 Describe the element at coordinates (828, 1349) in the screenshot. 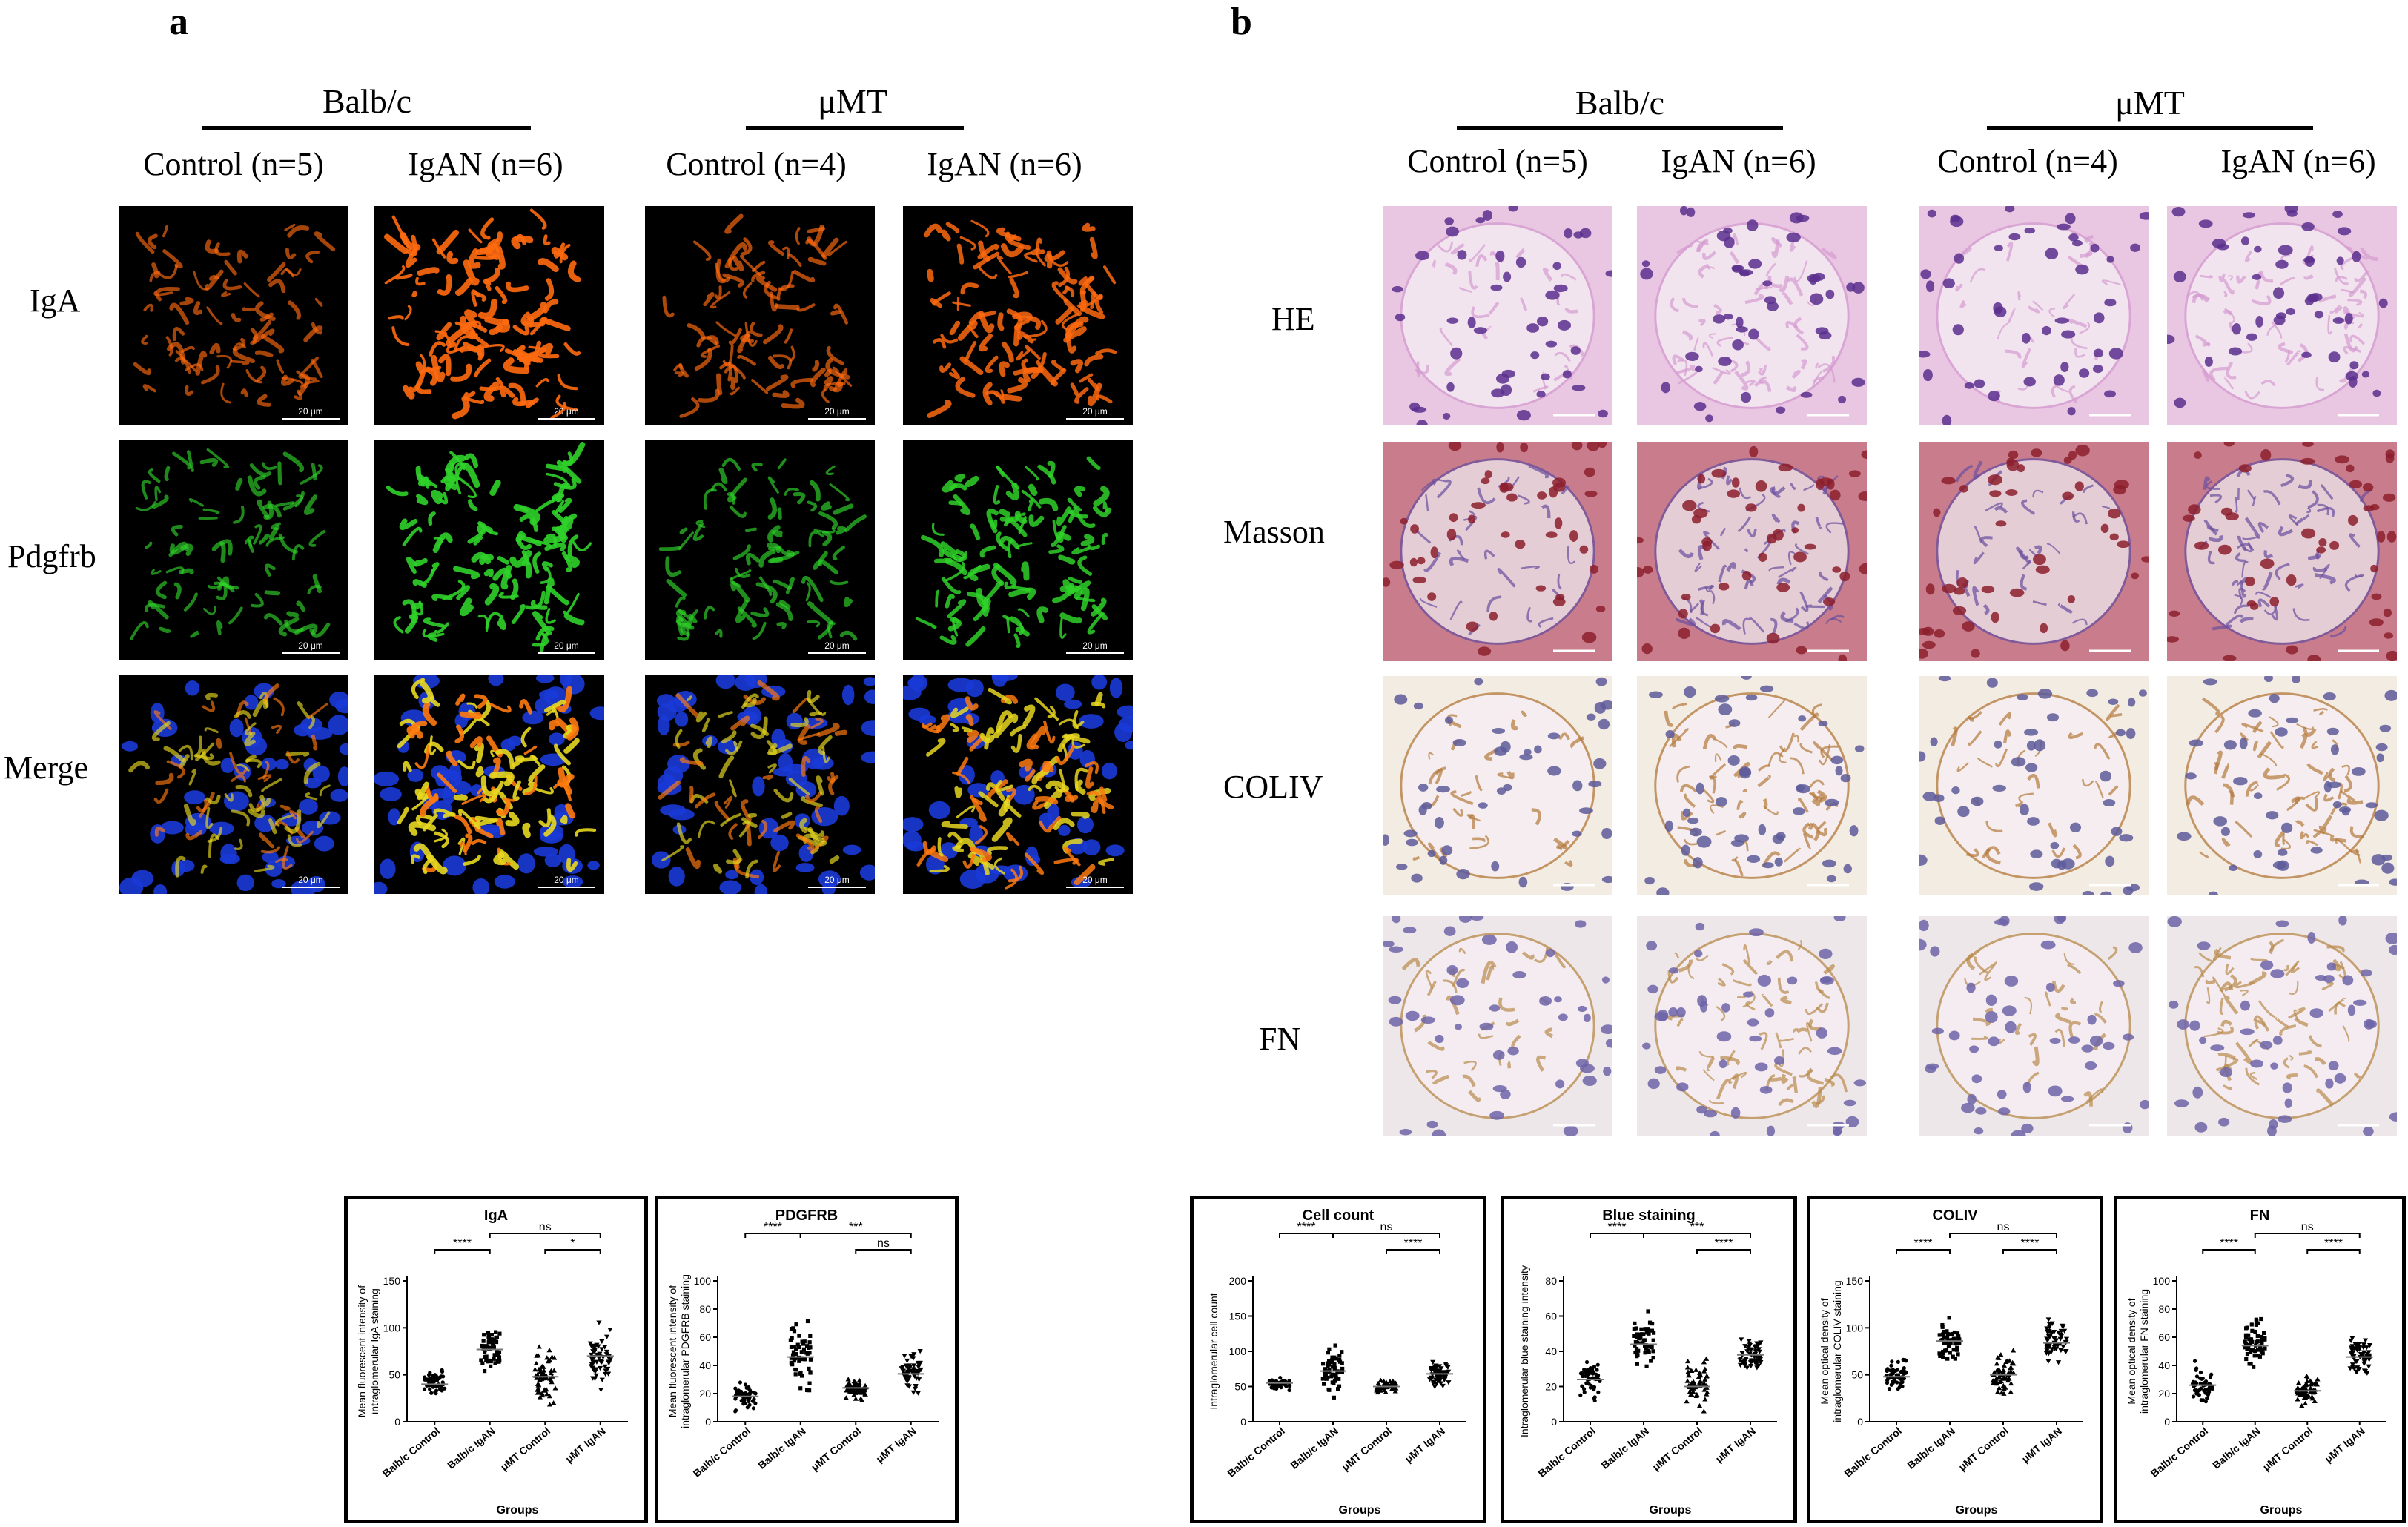

I see `chart-axes` at that location.